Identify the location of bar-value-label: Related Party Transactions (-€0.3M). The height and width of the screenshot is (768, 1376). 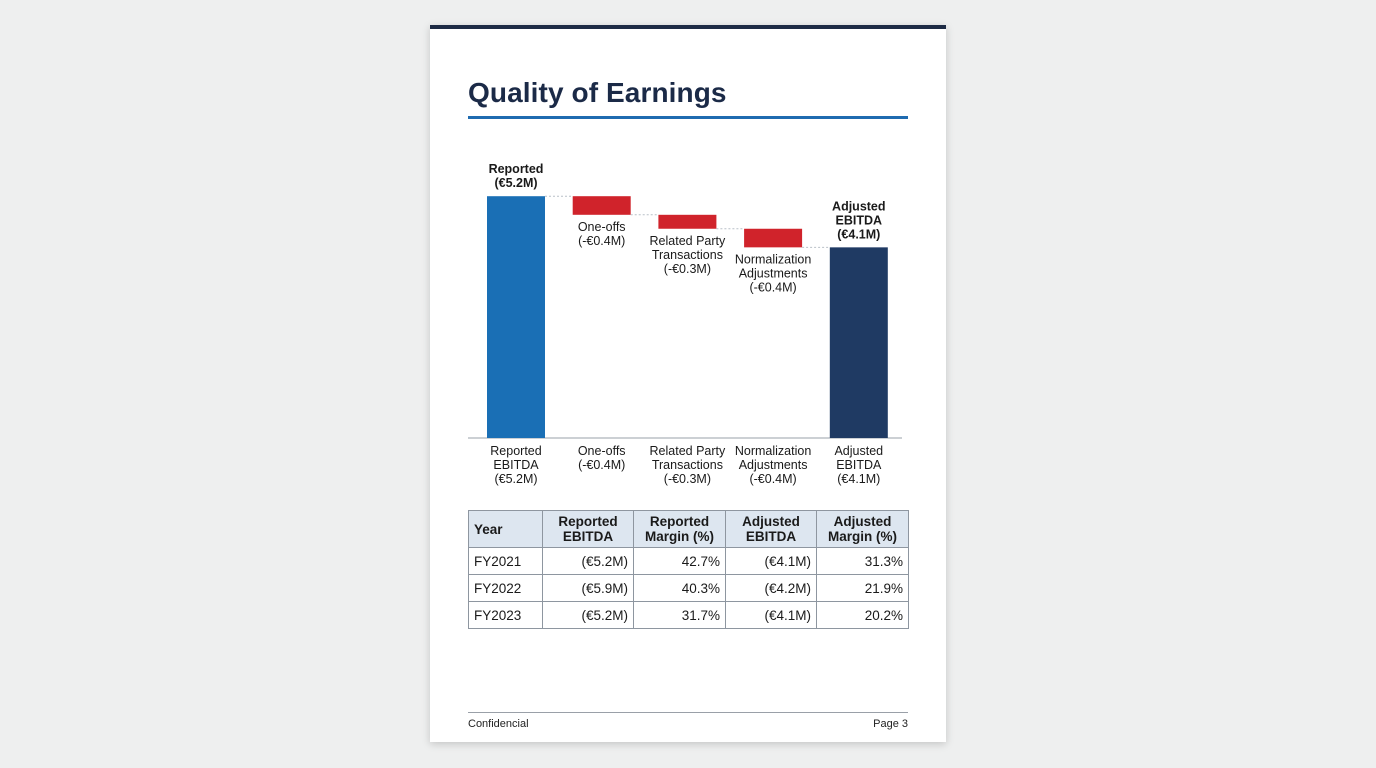
(688, 255).